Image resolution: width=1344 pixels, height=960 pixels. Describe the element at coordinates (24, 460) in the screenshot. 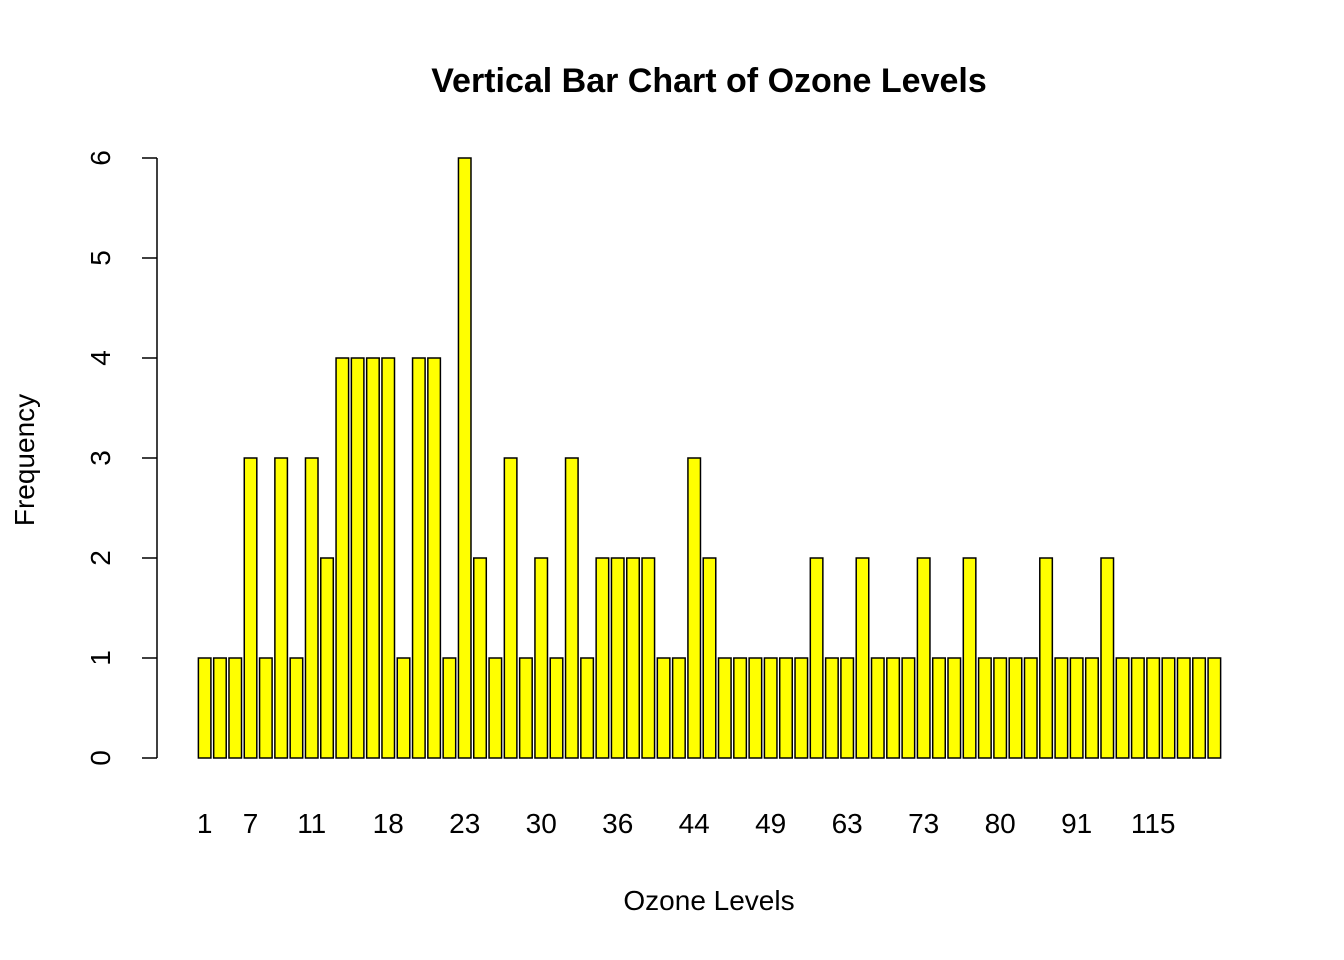

I see `y-axis-label: Frequency` at that location.